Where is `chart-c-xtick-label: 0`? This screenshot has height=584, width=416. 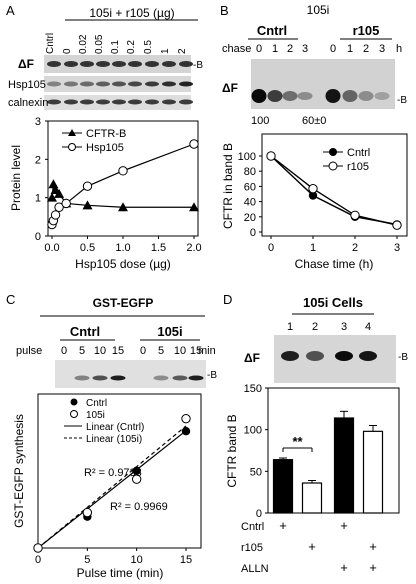
chart-c-xtick-label: 0 is located at coordinates (38, 560).